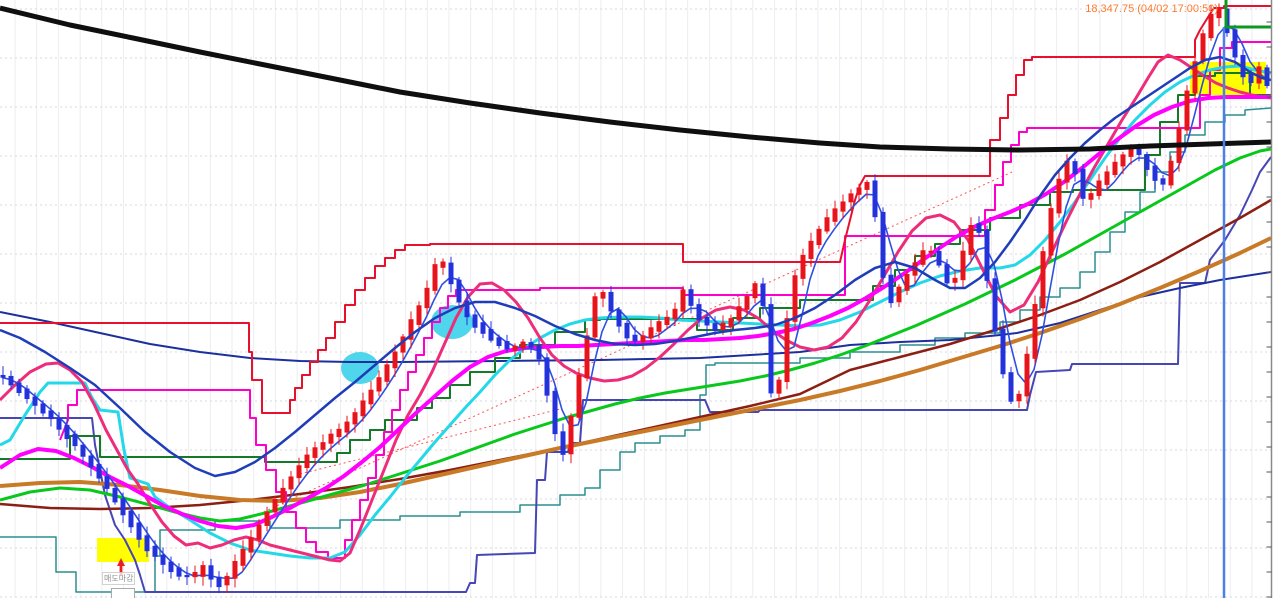  Describe the element at coordinates (123, 593) in the screenshot. I see `axis-mini-label-box` at that location.